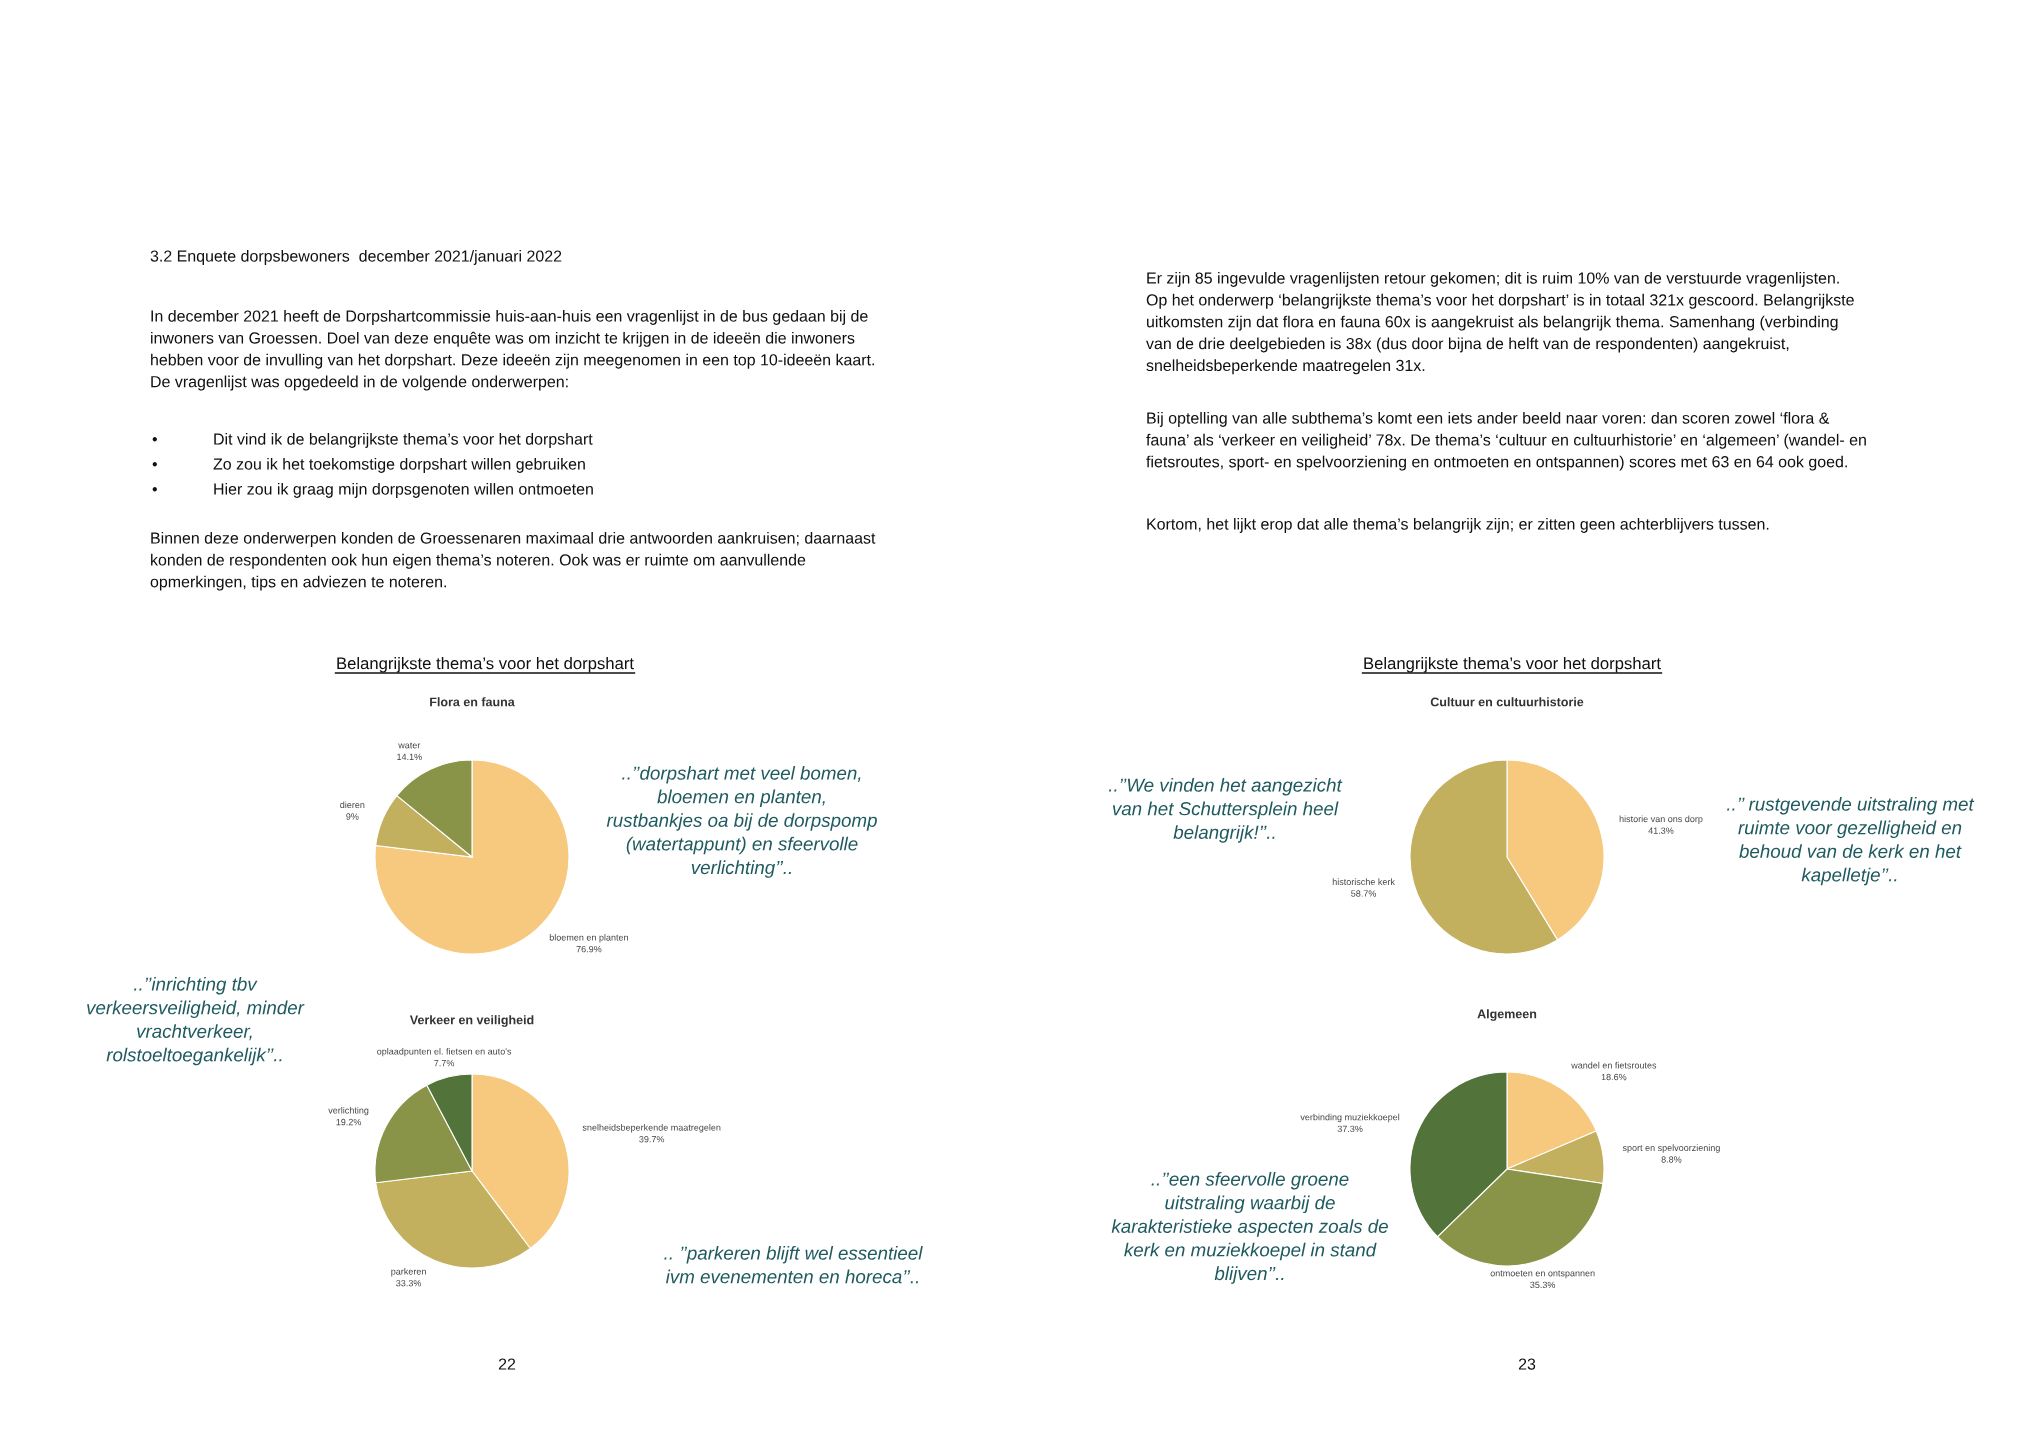  I want to click on text: Dit vind ik de belangrijkste thema’s voor het dorpshart, so click(403, 440).